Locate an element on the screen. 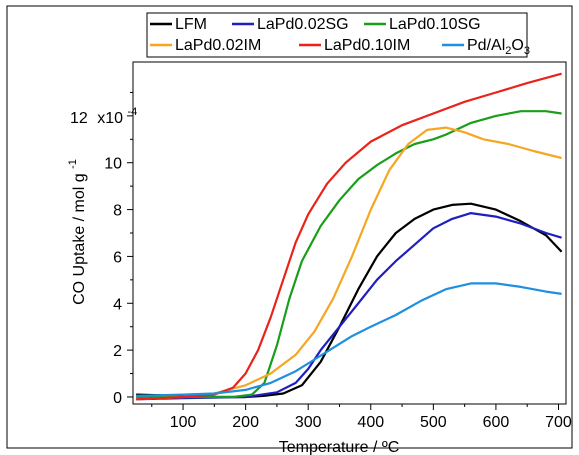  legend-label-part: Pd/Al is located at coordinates (486, 45).